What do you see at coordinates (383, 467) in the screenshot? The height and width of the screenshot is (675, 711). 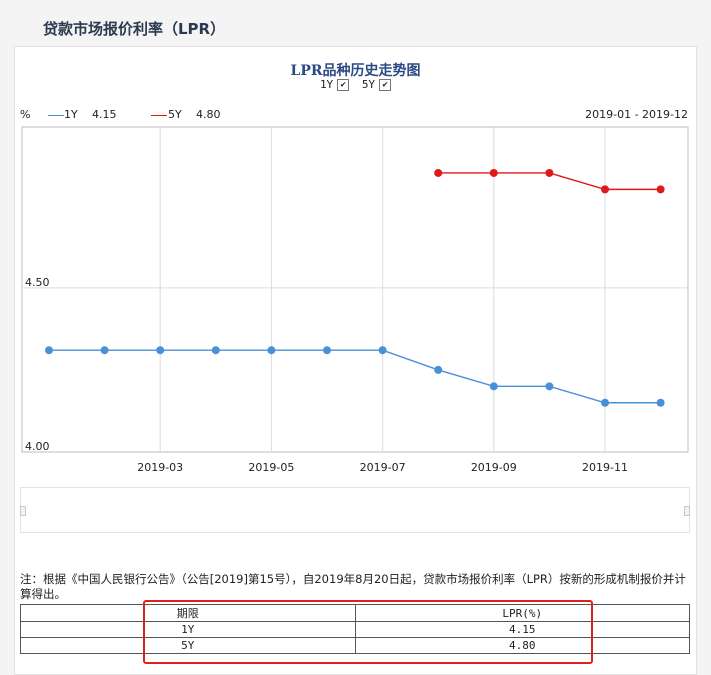 I see `x-tick-label: 2019-07` at bounding box center [383, 467].